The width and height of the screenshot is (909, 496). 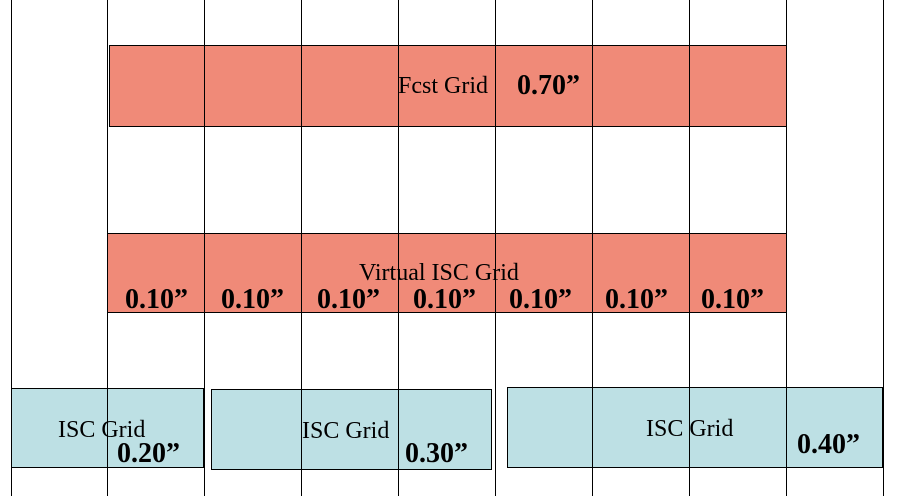 I want to click on fcst-grid-value: 0.70”, so click(x=548, y=85).